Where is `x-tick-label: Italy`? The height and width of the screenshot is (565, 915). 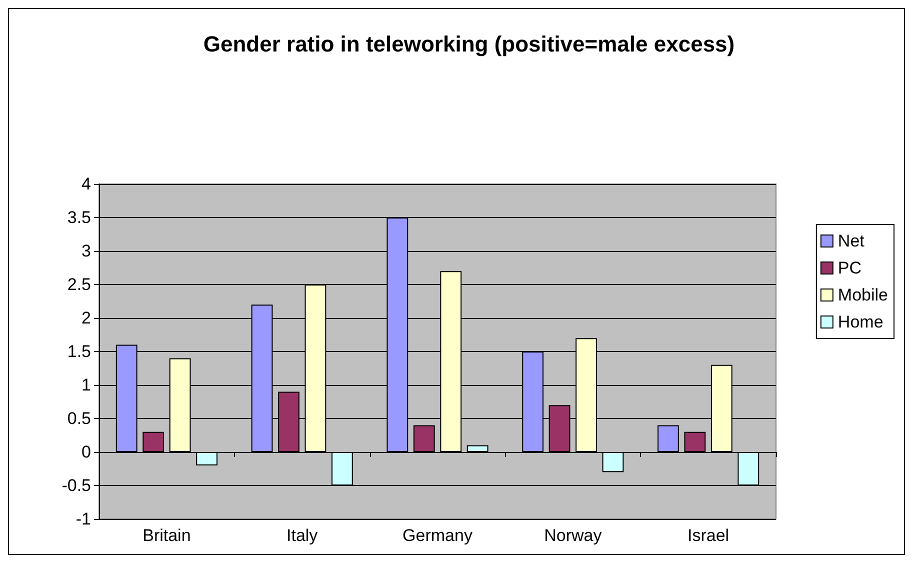 x-tick-label: Italy is located at coordinates (302, 535).